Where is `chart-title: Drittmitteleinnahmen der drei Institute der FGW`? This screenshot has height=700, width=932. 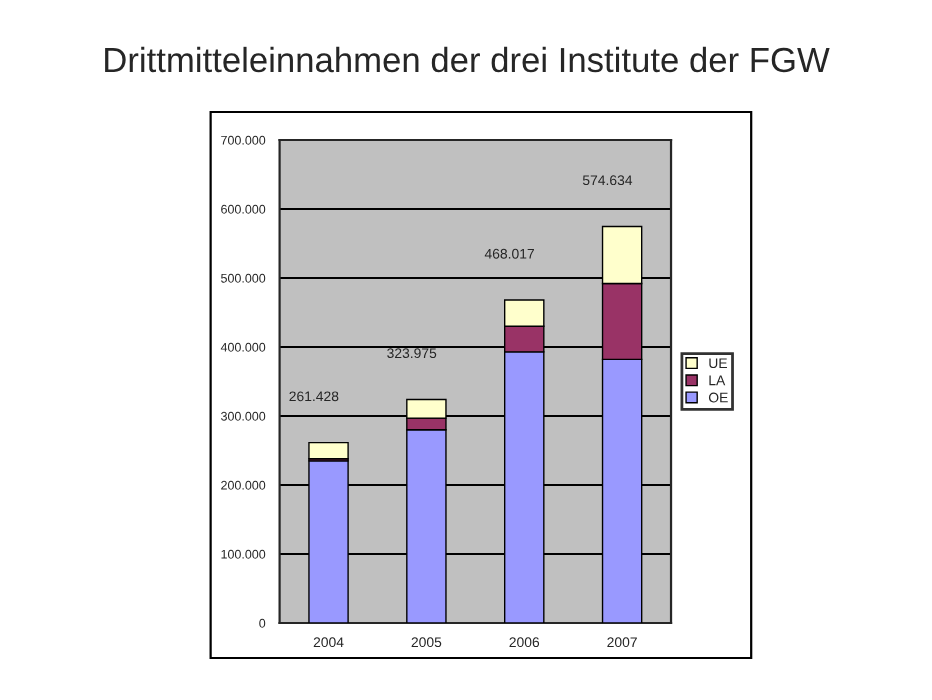
chart-title: Drittmitteleinnahmen der drei Institute der FGW is located at coordinates (467, 59).